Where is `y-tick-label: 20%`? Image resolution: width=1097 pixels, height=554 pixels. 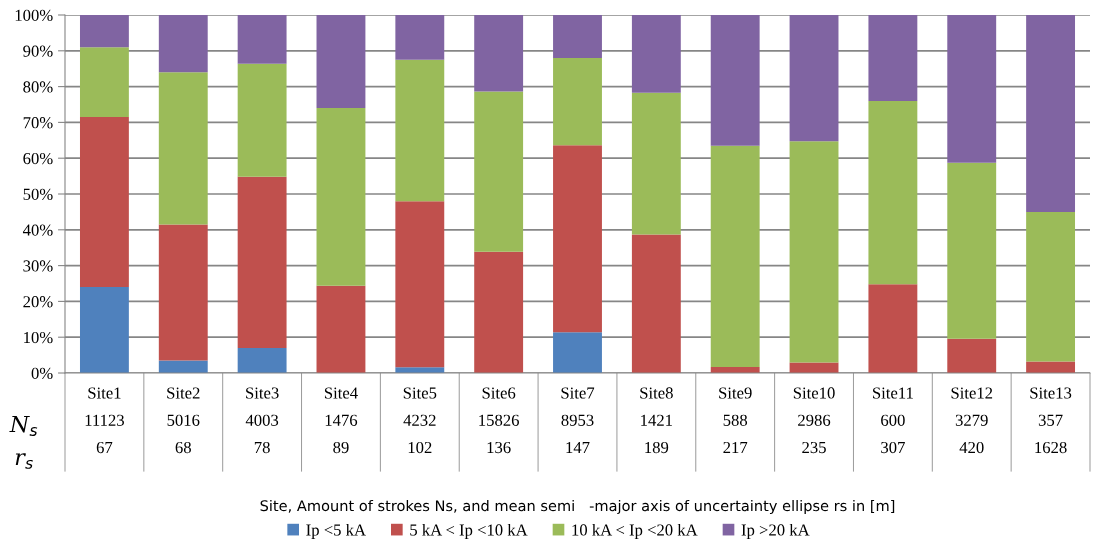 y-tick-label: 20% is located at coordinates (38, 302).